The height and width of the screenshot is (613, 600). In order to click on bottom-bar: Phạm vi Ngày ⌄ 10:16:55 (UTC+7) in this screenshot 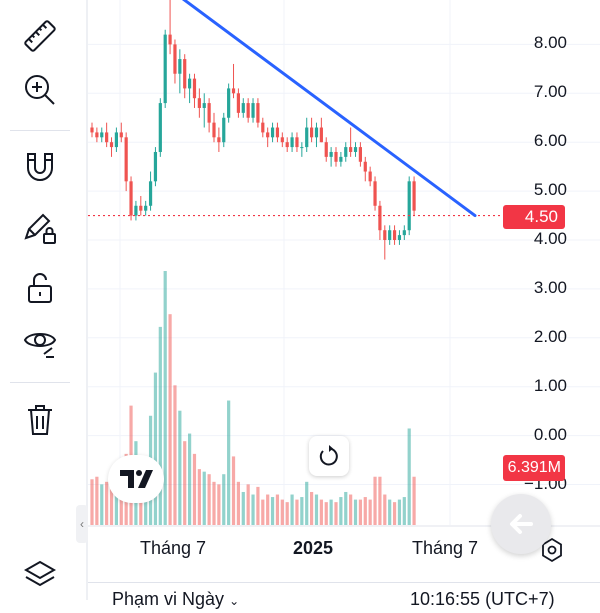, I will do `click(344, 597)`.